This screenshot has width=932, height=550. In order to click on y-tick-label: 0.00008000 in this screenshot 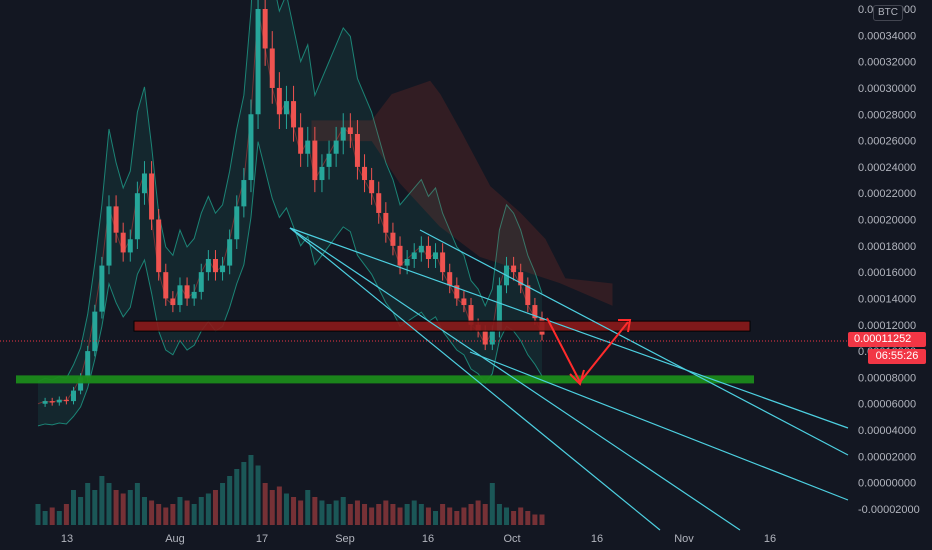, I will do `click(887, 378)`.